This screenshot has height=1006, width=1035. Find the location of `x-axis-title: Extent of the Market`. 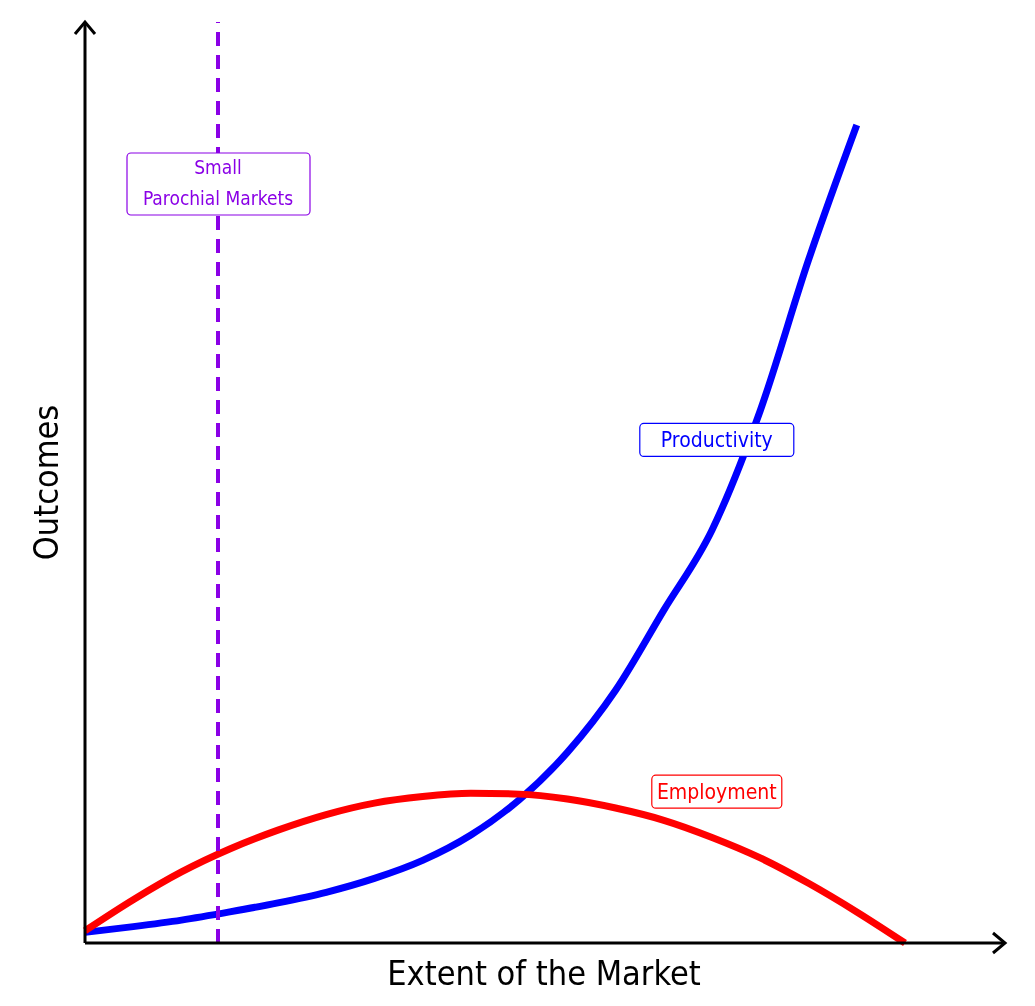

x-axis-title: Extent of the Market is located at coordinates (544, 973).